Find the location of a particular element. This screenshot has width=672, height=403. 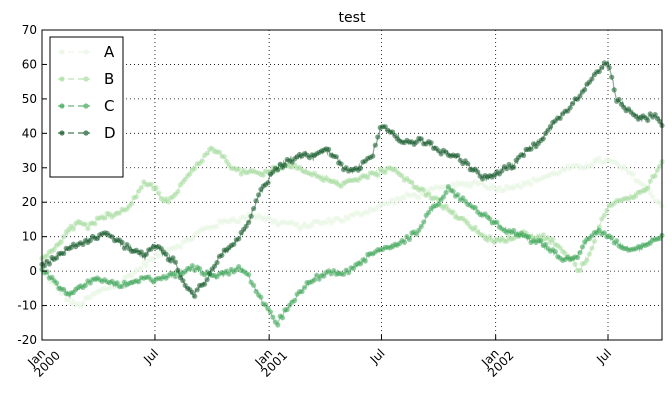

y-tick-label: -10 is located at coordinates (27, 306).